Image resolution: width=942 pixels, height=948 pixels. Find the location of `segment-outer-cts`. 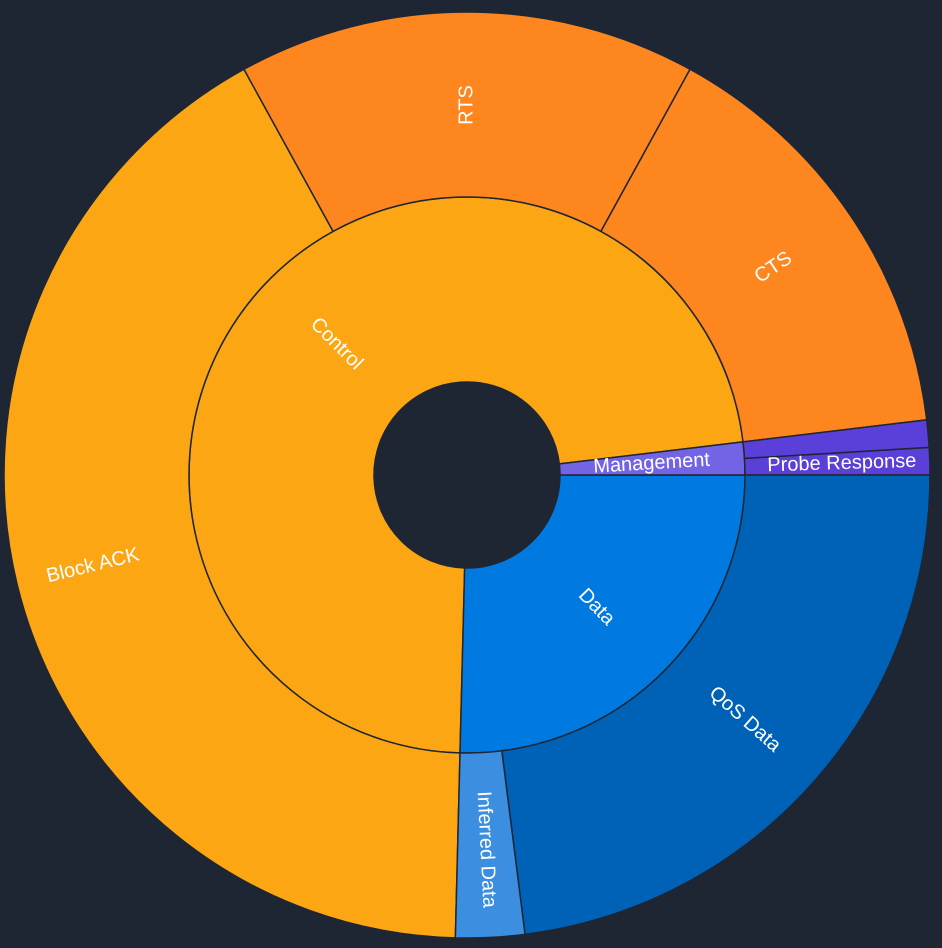

segment-outer-cts is located at coordinates (763, 255).